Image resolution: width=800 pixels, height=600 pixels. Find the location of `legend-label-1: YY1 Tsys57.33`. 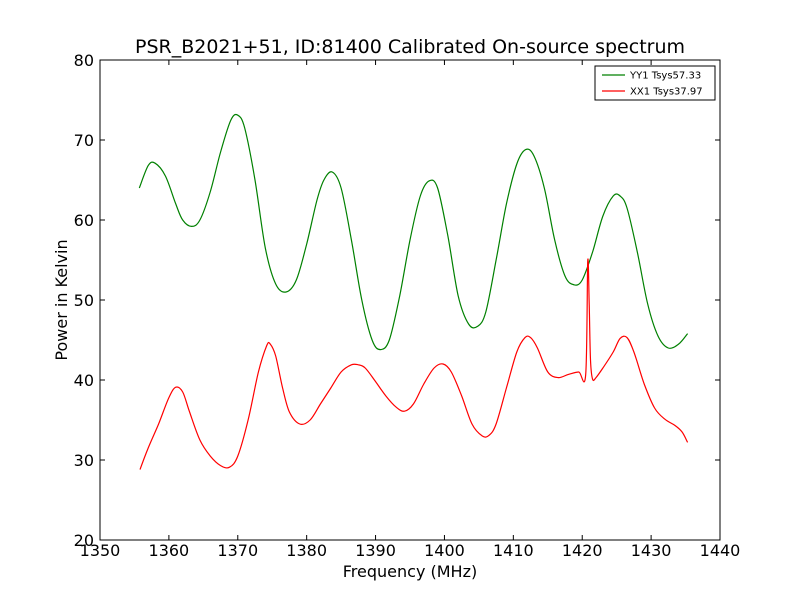

legend-label-1: YY1 Tsys57.33 is located at coordinates (665, 76).